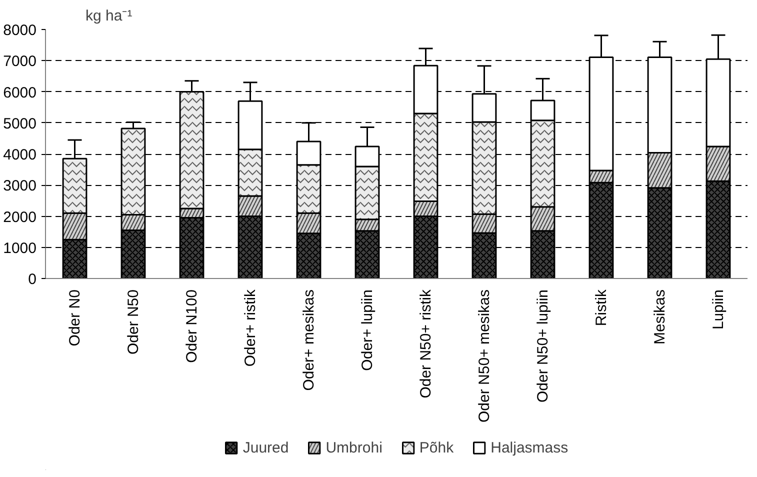 The image size is (757, 477). I want to click on y-axis-title: kg ha⁻¹, so click(109, 16).